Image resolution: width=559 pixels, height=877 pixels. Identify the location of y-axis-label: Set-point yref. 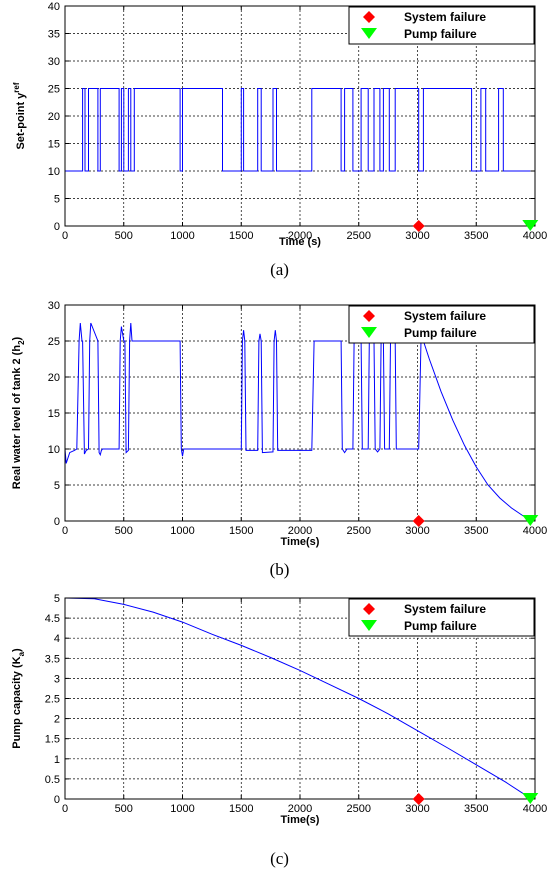
(19, 115).